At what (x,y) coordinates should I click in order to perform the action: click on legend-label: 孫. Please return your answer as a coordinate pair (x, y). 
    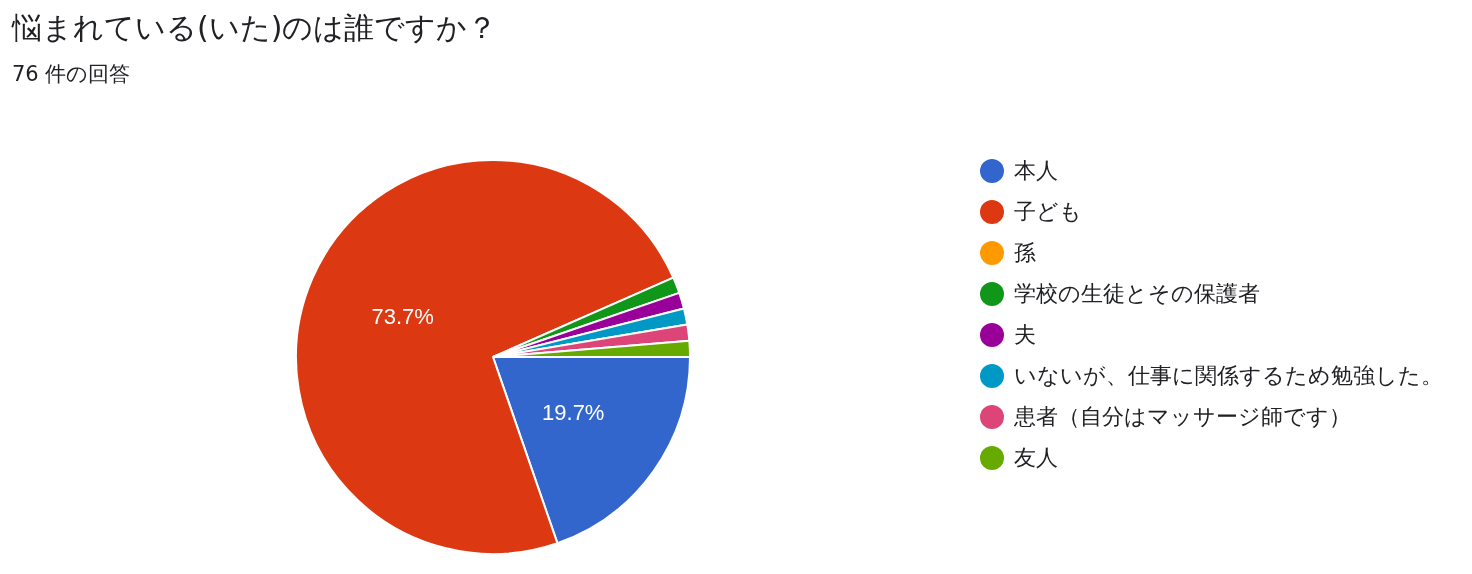
    Looking at the image, I should click on (1025, 253).